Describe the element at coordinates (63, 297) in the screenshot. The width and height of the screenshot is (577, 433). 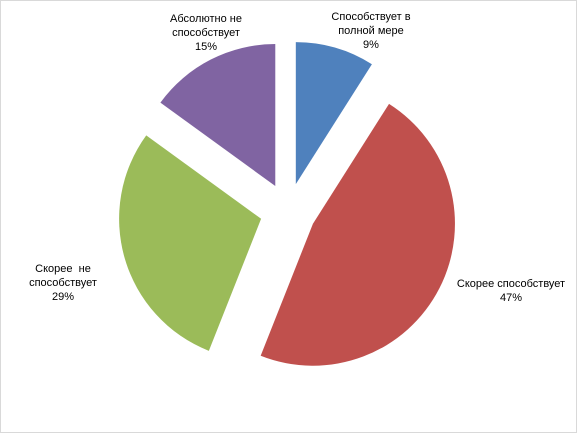
I see `value-label: 29%` at that location.